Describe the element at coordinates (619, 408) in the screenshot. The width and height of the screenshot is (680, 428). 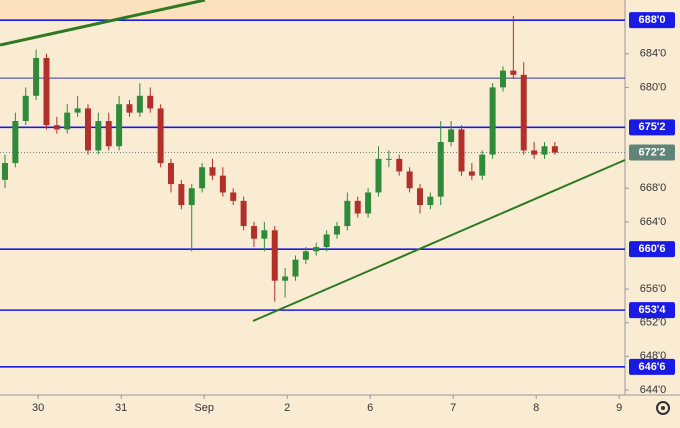
I see `x-tick-label: 9` at that location.